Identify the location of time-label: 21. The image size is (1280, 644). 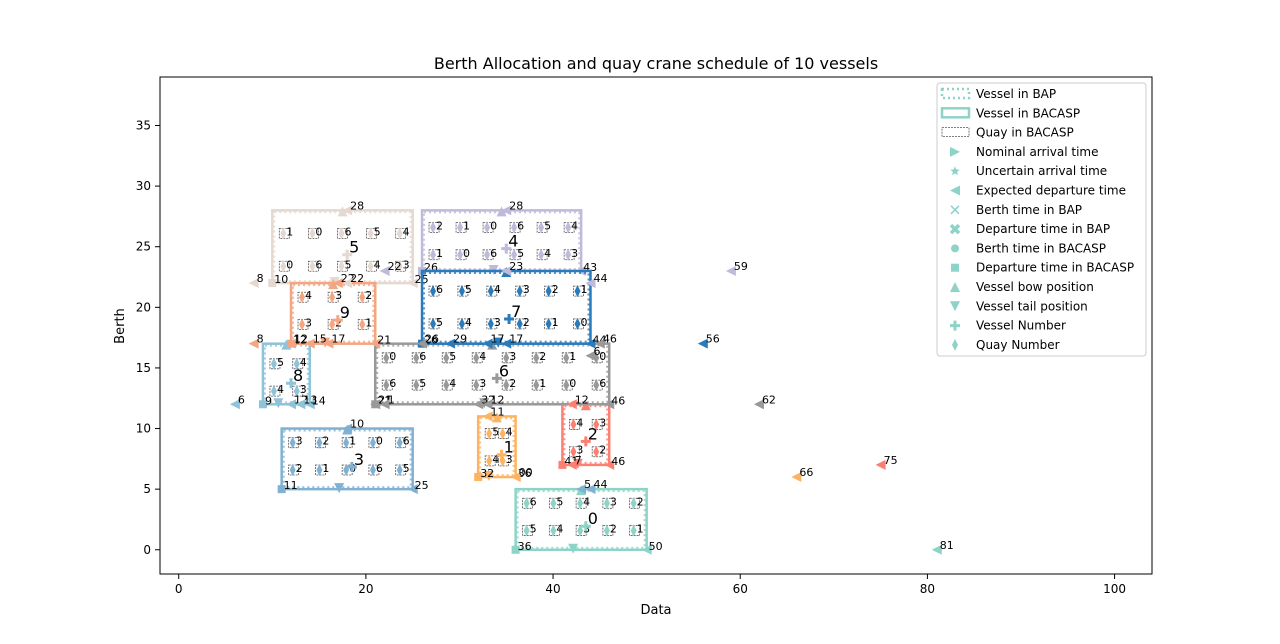
(384, 340).